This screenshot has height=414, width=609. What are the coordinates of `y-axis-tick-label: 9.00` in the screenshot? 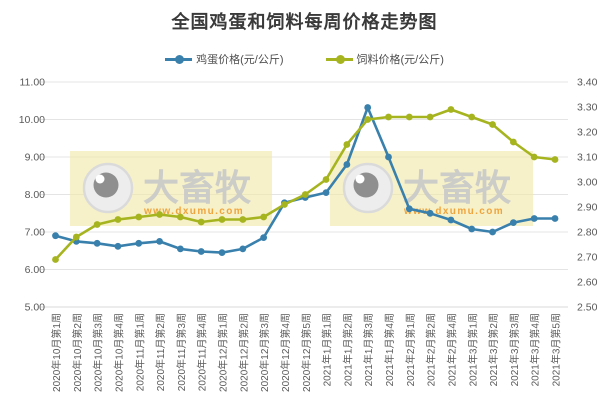 It's located at (35, 158).